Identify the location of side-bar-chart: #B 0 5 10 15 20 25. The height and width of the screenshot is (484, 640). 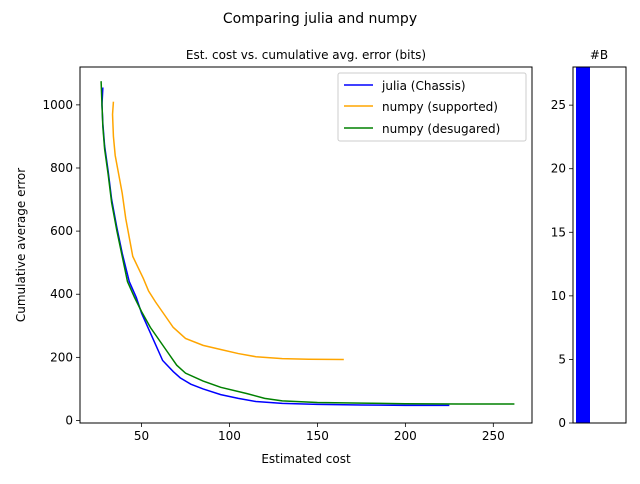
(589, 239).